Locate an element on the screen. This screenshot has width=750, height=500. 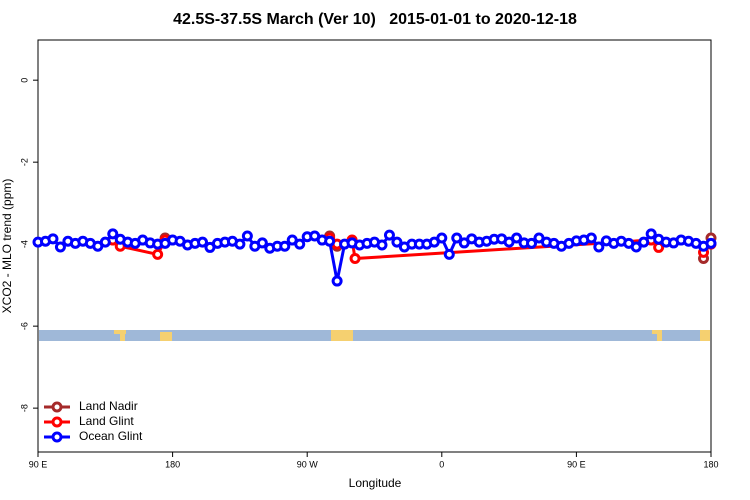
y-tick-label: -2 is located at coordinates (24, 162).